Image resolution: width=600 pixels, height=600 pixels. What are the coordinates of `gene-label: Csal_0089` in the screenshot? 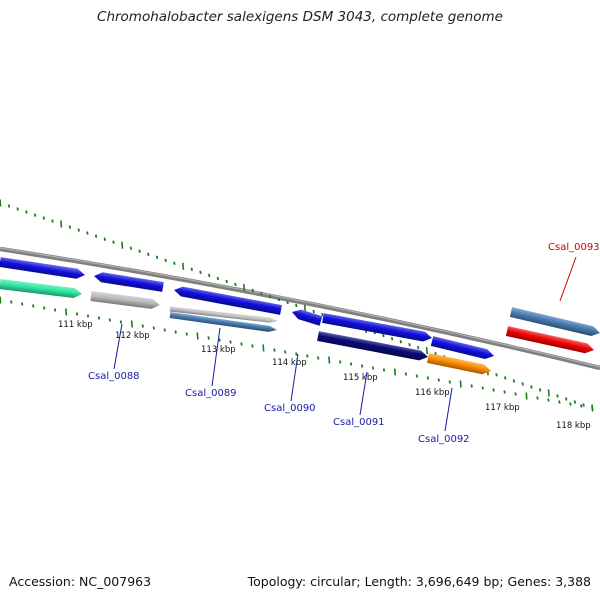 It's located at (211, 393).